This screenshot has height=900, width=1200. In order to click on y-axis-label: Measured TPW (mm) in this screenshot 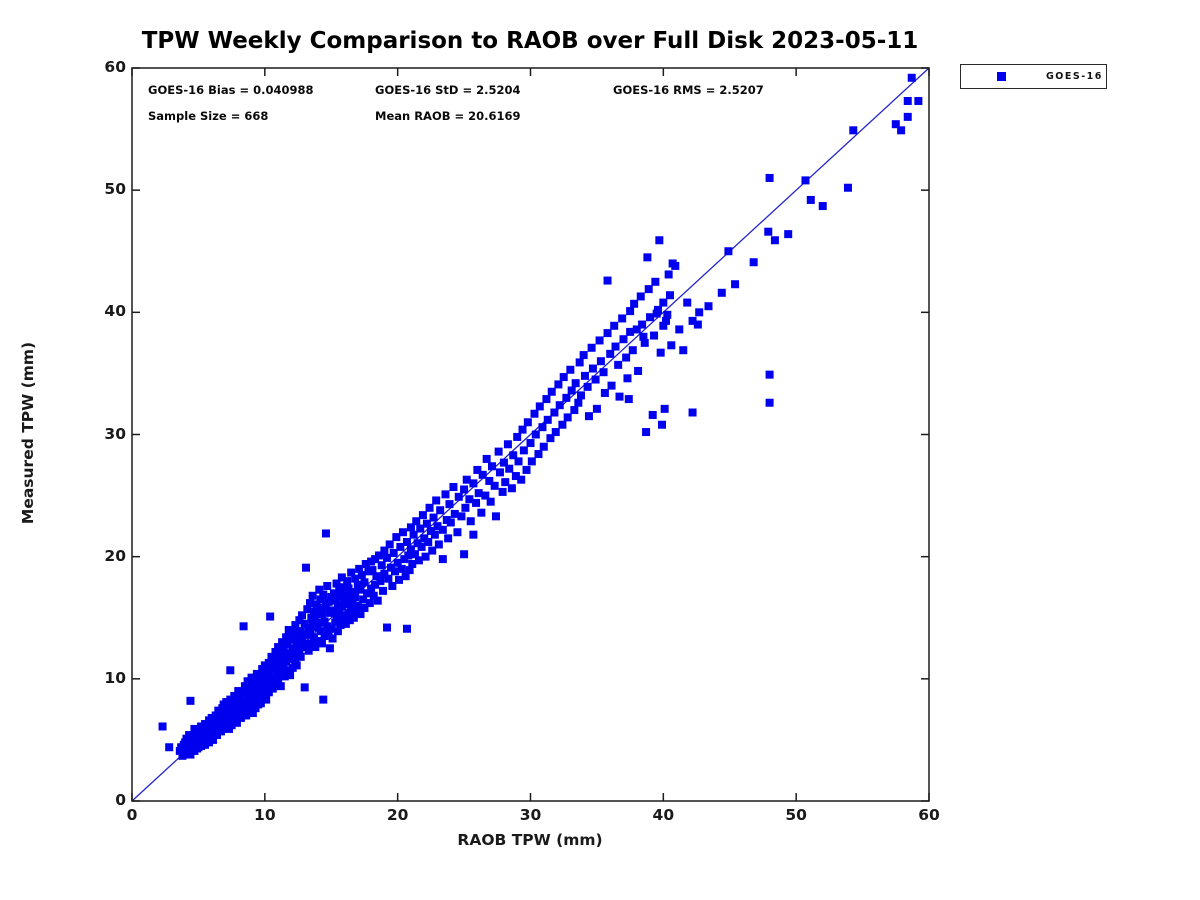, I will do `click(28, 433)`.